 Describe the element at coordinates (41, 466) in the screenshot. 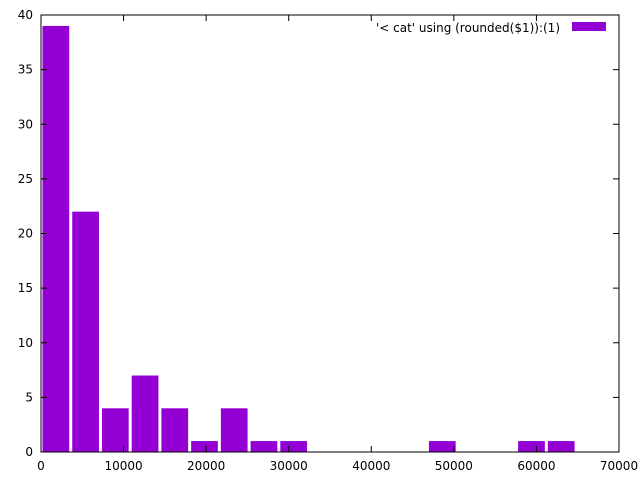

I see `x-tick-label: 0` at that location.